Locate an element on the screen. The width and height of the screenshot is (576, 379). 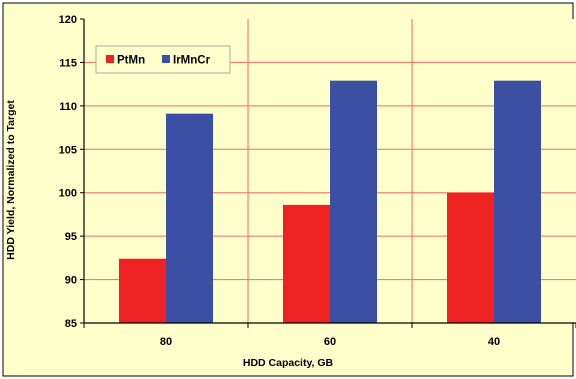
legend-swatch-ptmn is located at coordinates (110, 59).